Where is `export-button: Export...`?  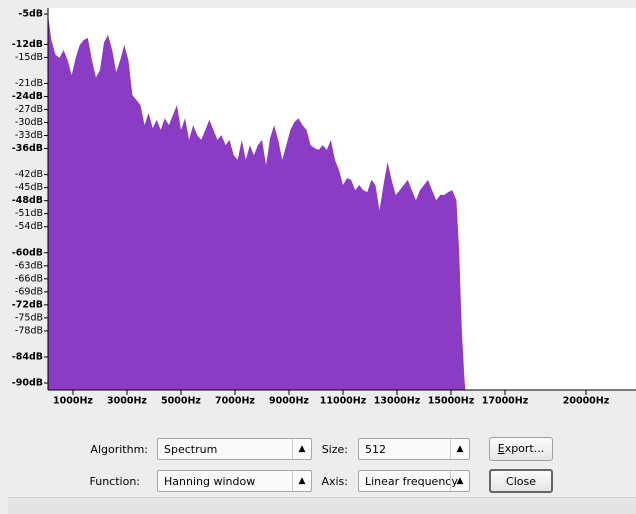
export-button: Export... is located at coordinates (521, 449).